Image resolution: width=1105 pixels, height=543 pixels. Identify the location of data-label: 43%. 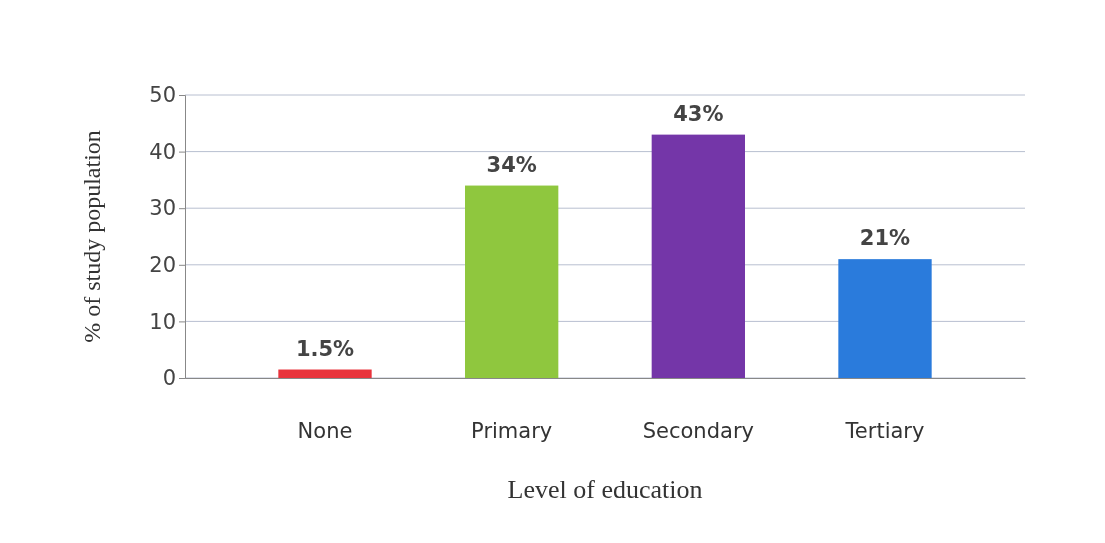
(698, 113).